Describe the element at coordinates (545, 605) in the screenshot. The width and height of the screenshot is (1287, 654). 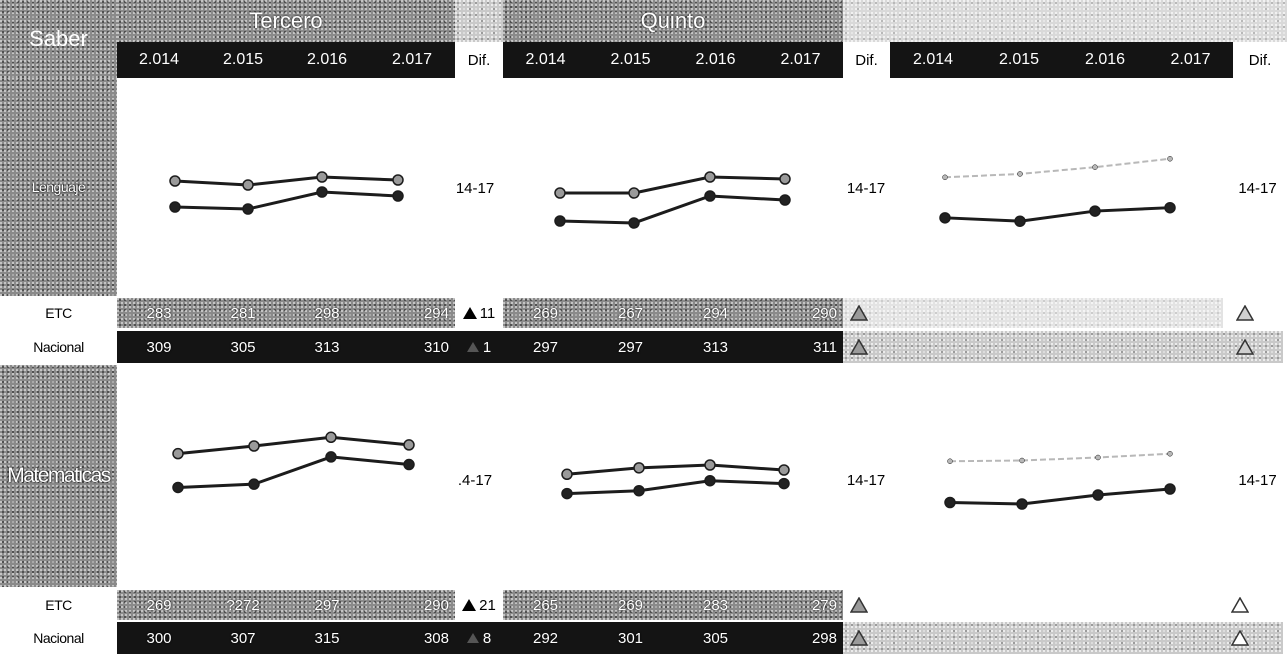
I see `value-cell: 265` at that location.